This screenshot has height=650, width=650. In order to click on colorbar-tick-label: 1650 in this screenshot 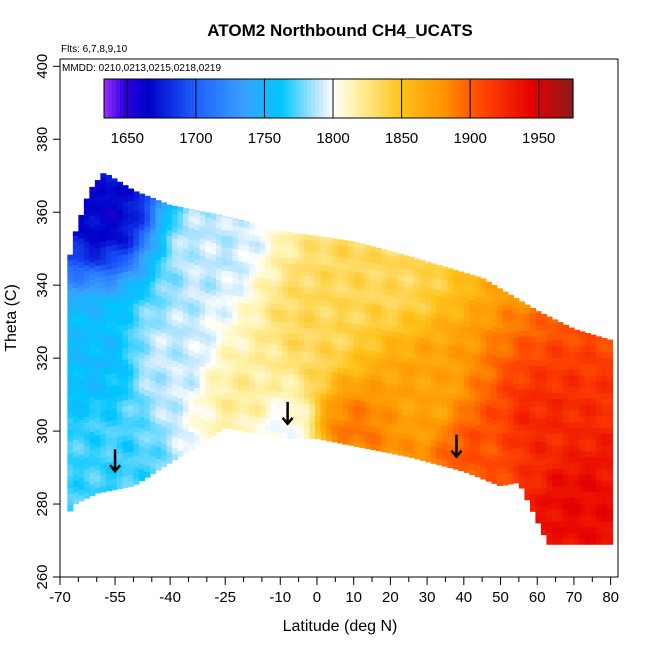, I will do `click(127, 138)`.